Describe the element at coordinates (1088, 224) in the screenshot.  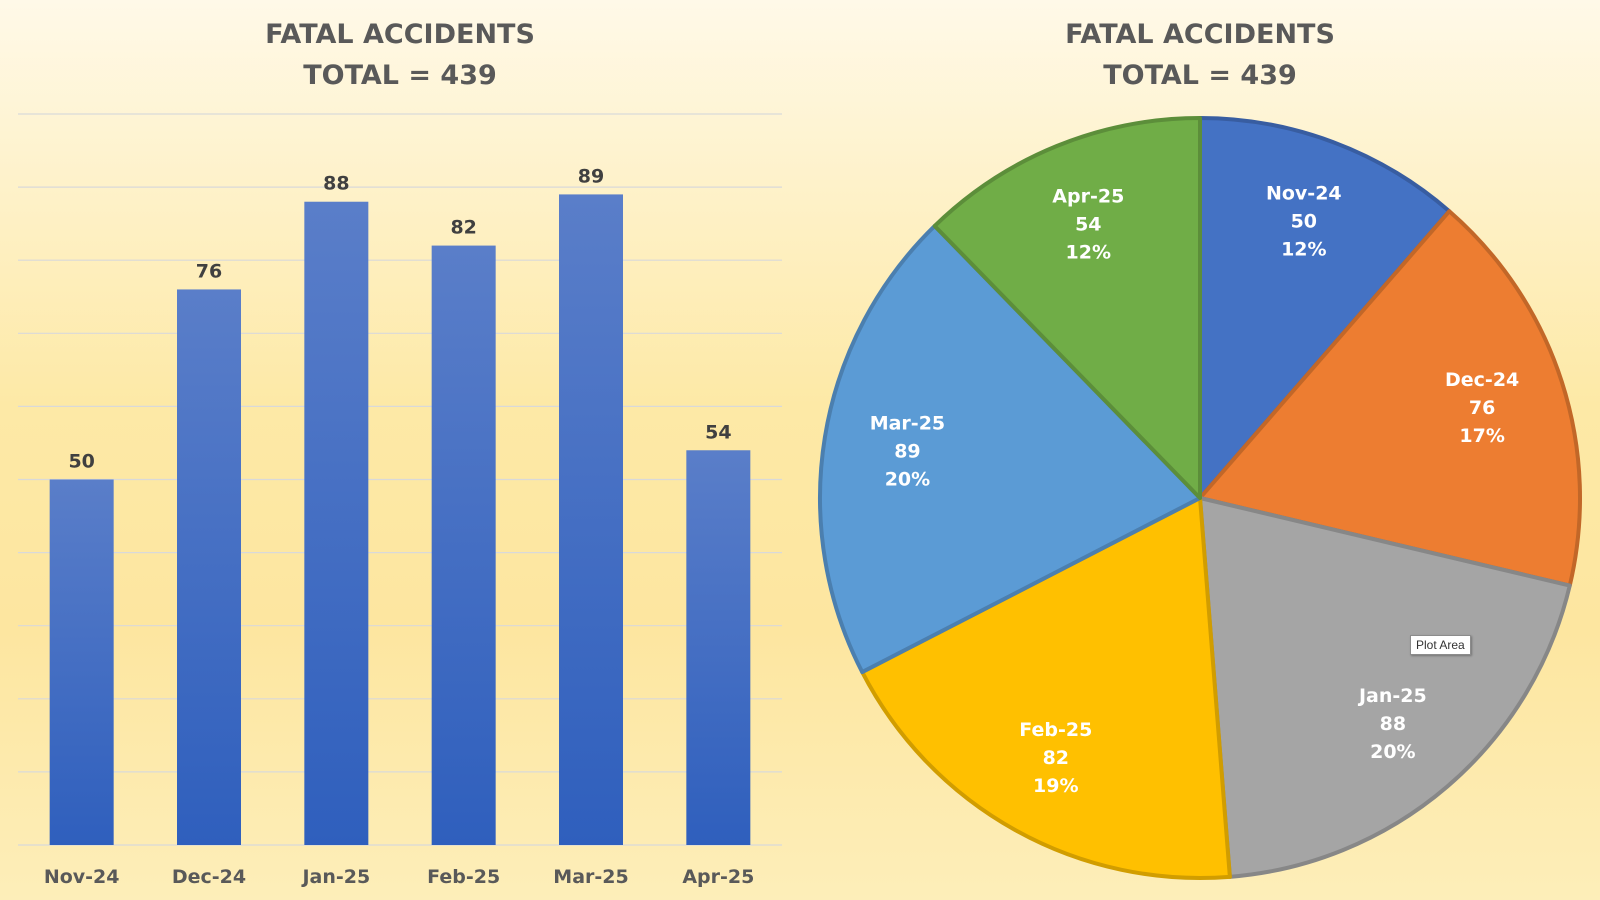
I see `pie-slice-value-label: 54` at that location.